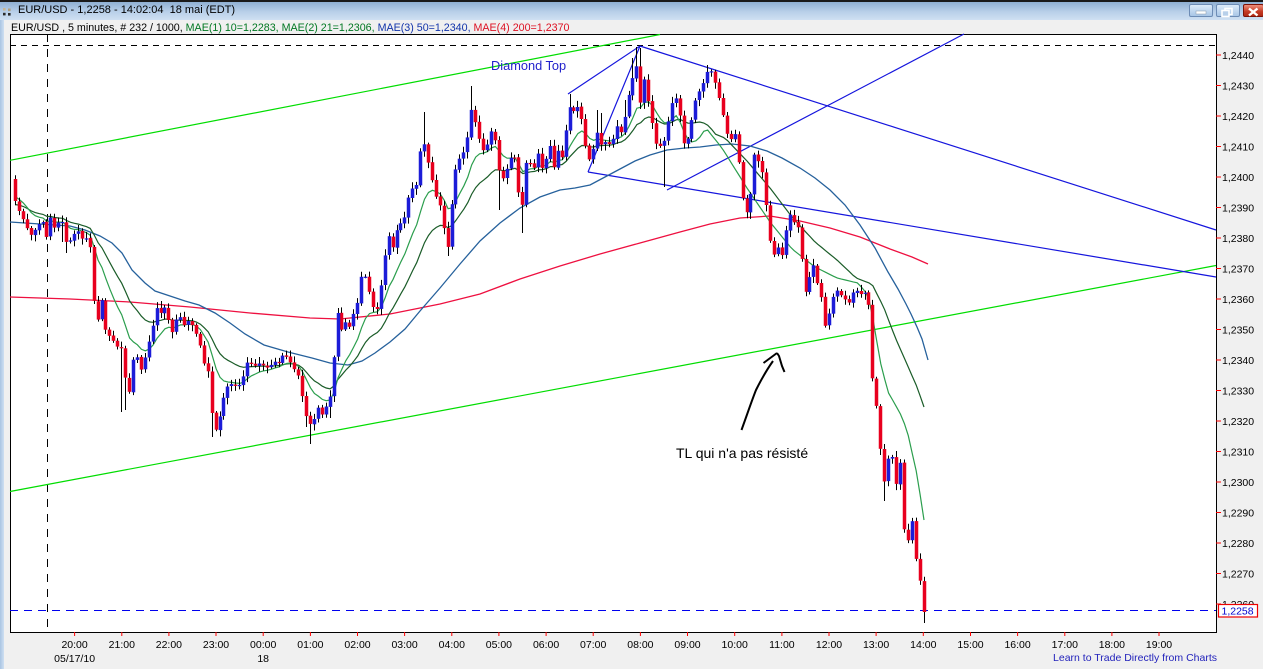 Image resolution: width=1263 pixels, height=669 pixels. What do you see at coordinates (735, 645) in the screenshot?
I see `svg-text: 10:00` at bounding box center [735, 645].